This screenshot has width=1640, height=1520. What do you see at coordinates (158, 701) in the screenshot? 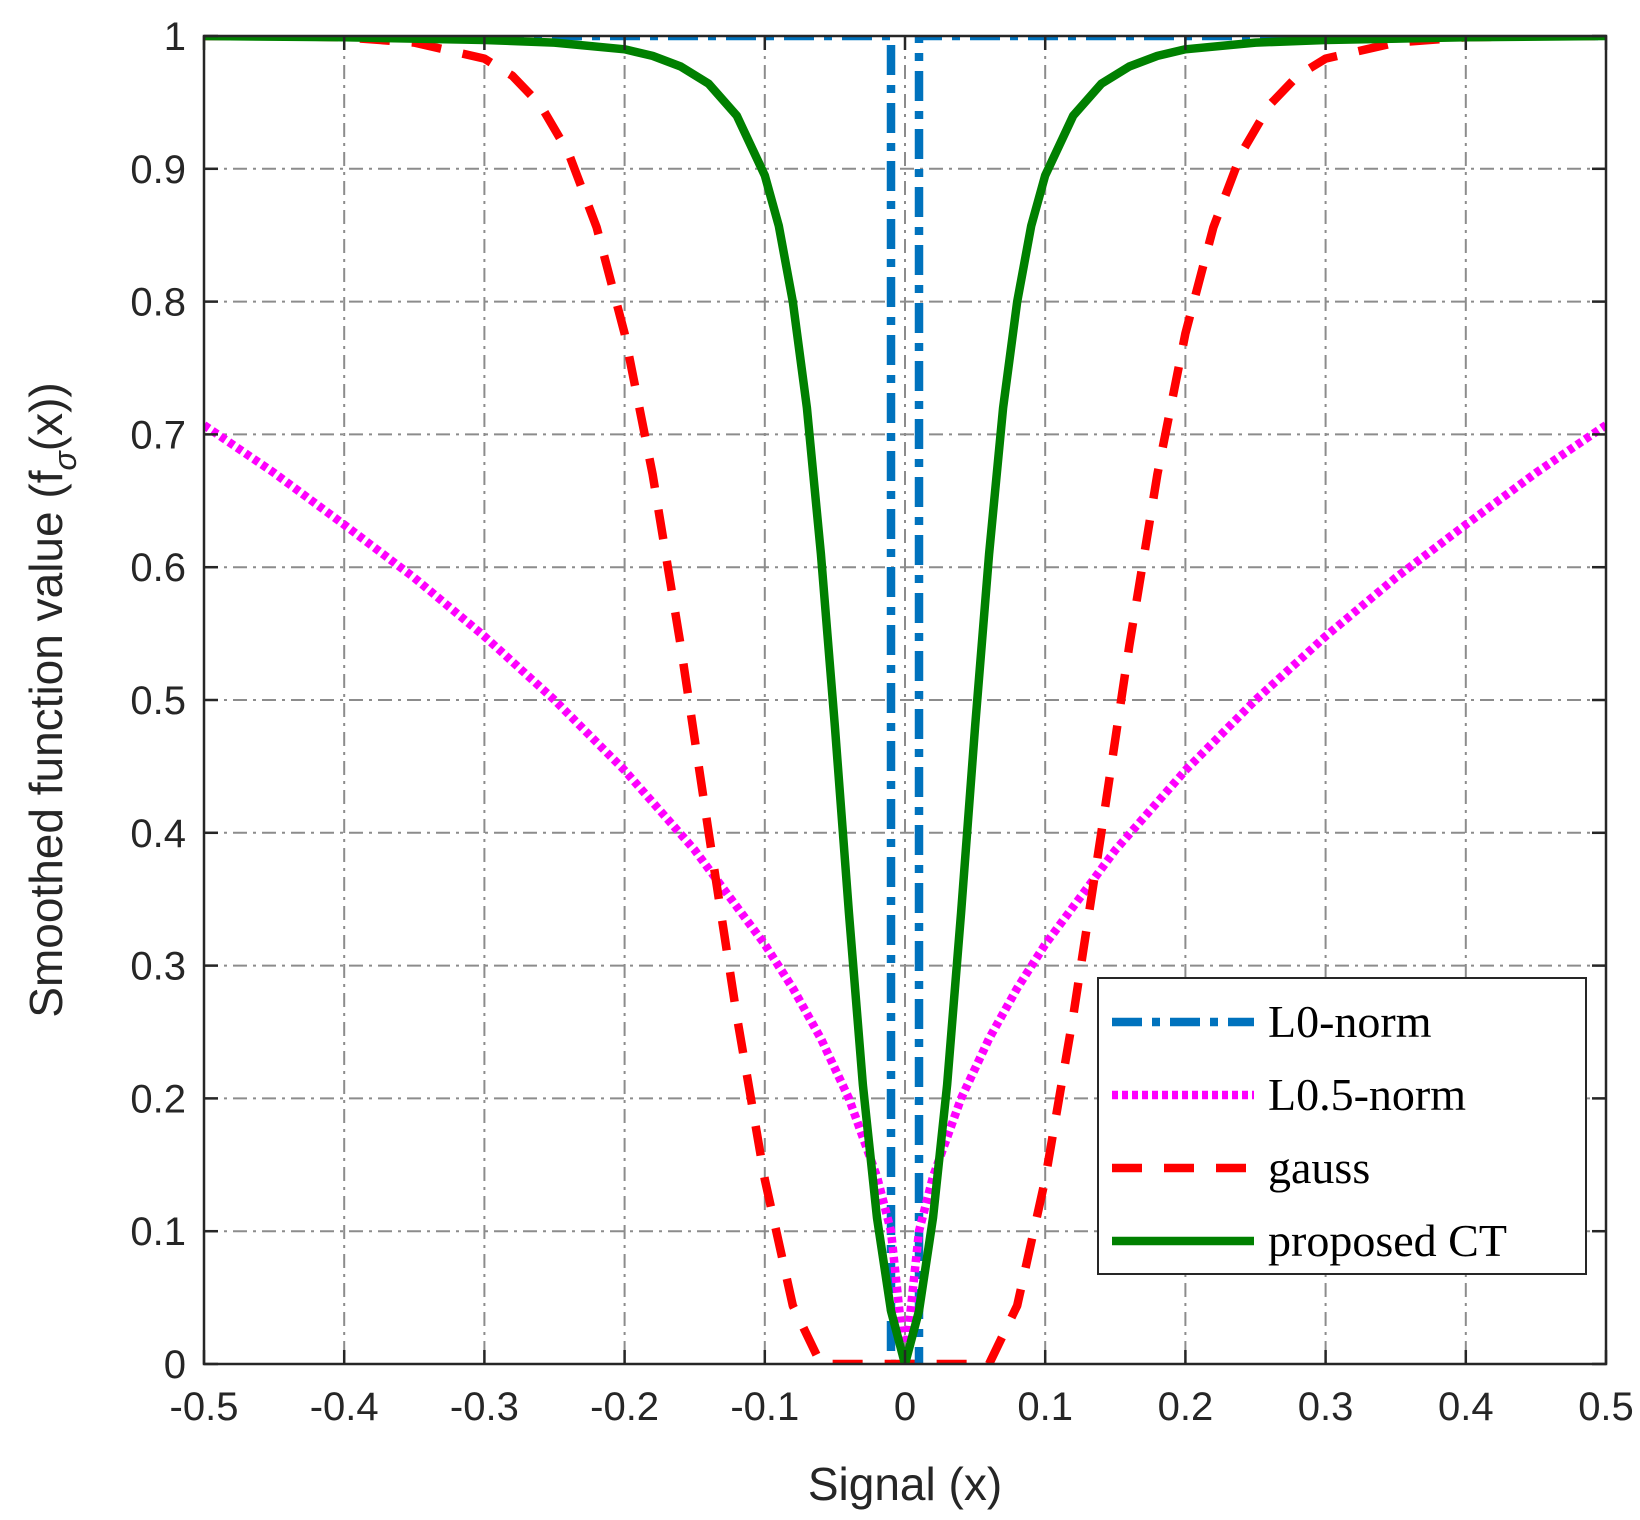
I see `y-tick-label: 0.5` at bounding box center [158, 701].